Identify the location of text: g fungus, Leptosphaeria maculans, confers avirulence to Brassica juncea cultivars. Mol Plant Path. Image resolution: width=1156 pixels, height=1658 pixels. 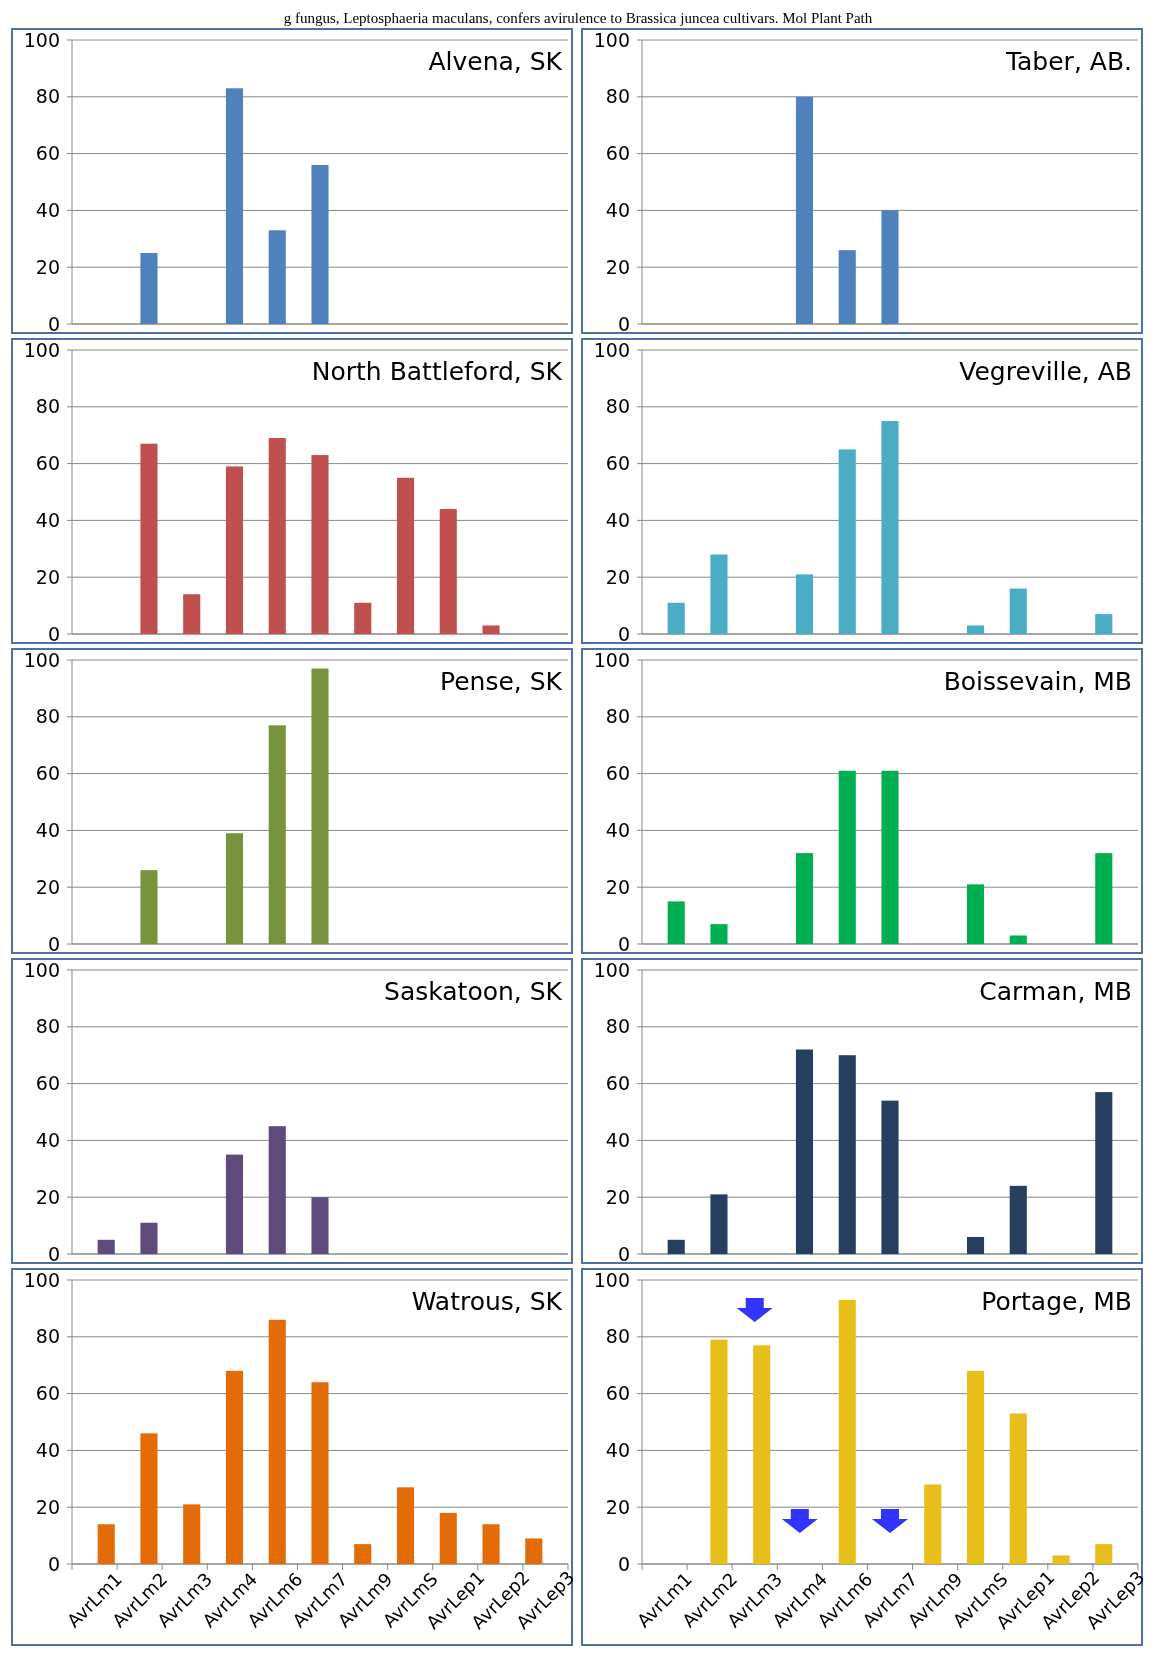
(578, 18).